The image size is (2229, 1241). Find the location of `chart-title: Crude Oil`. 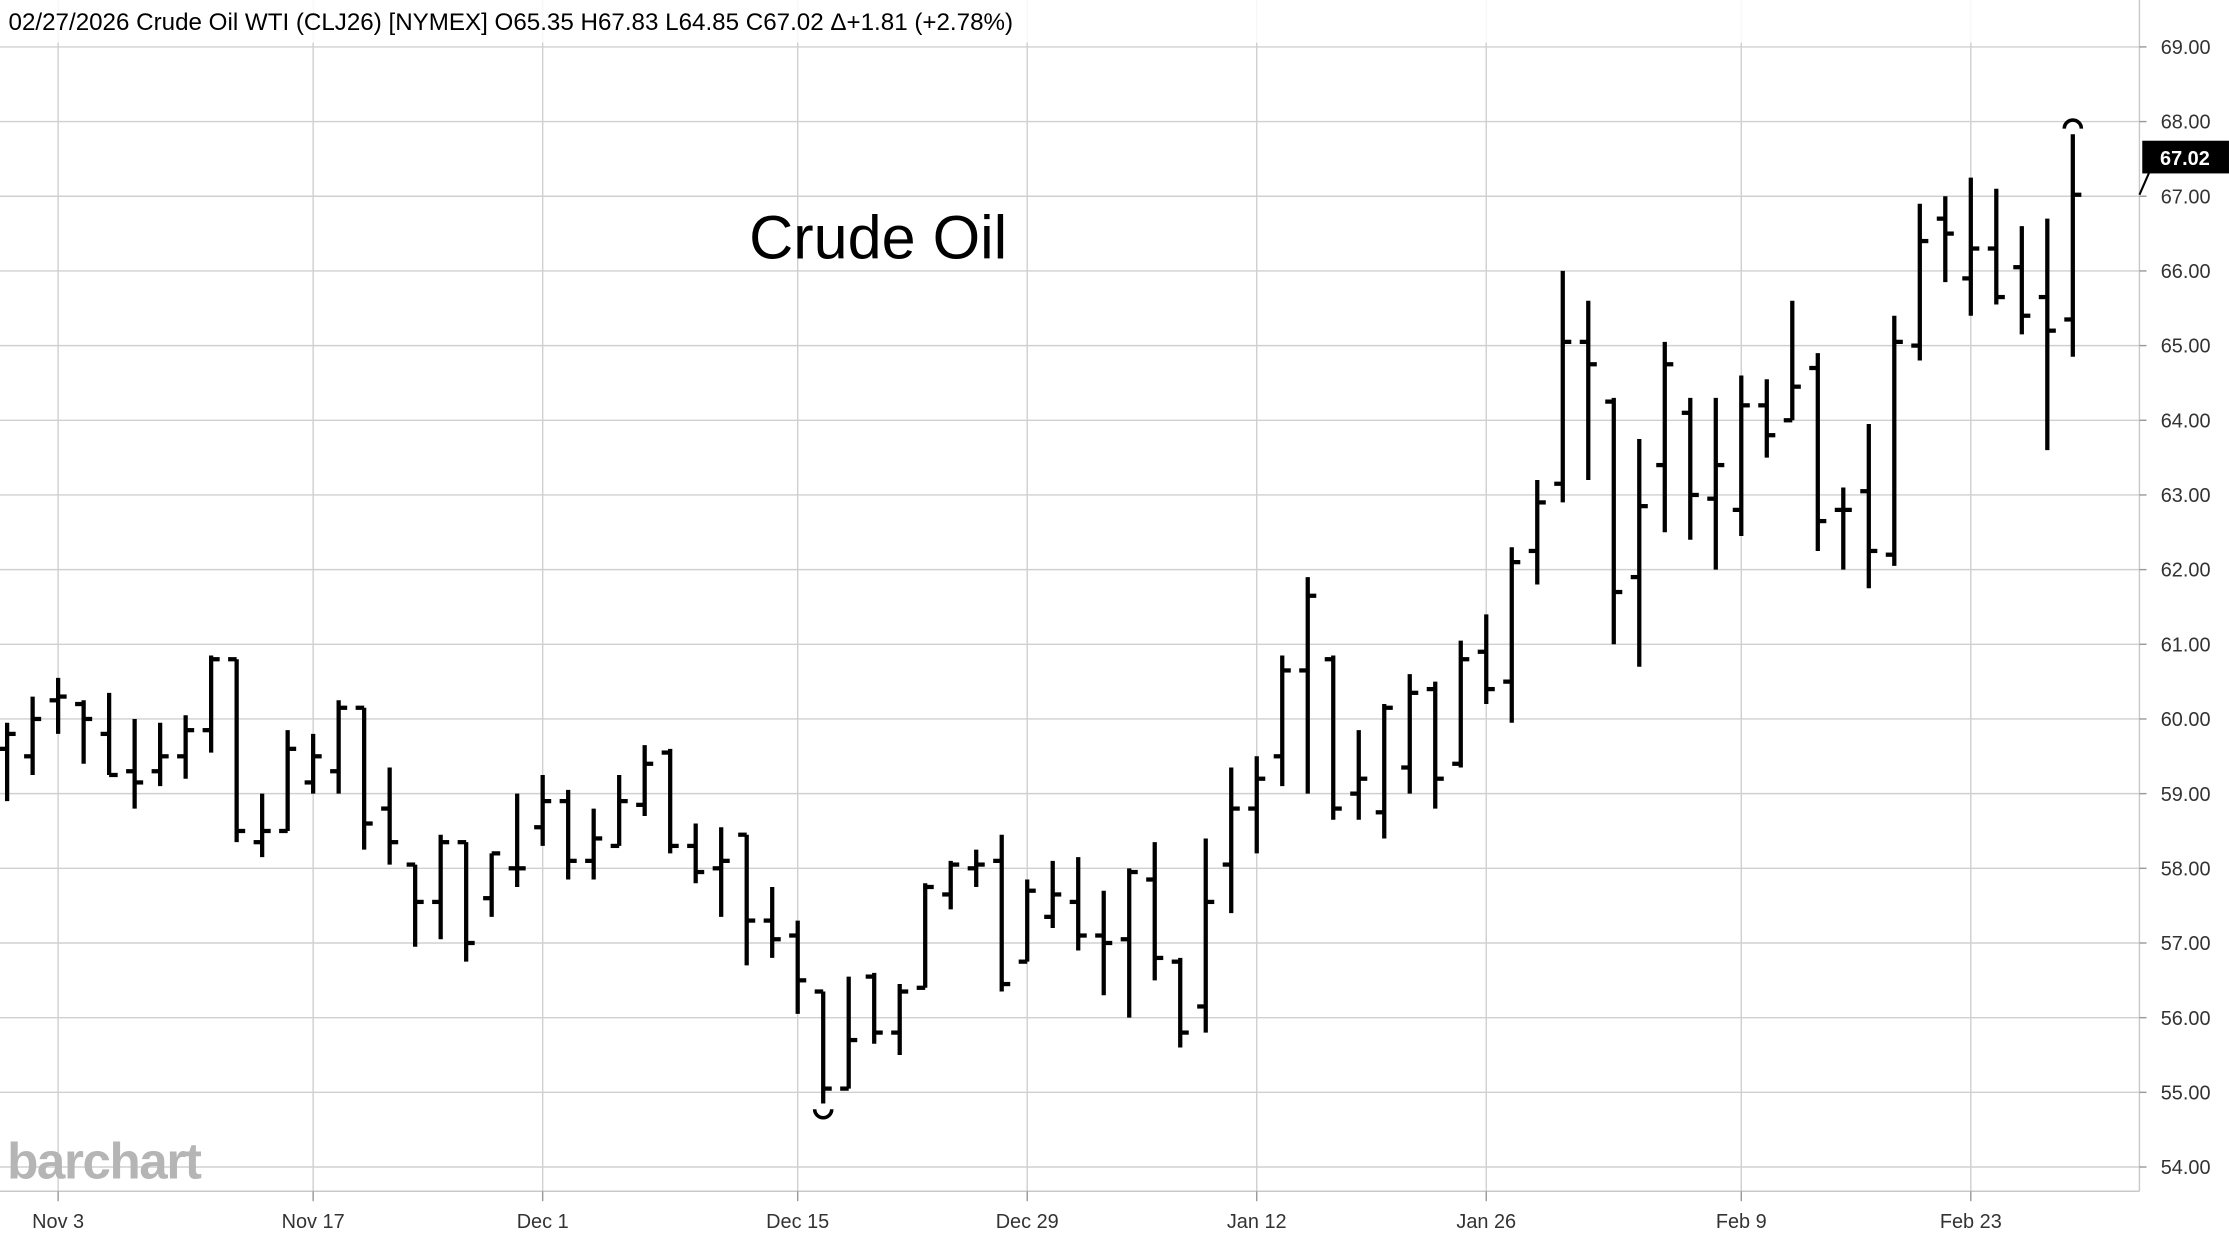

chart-title: Crude Oil is located at coordinates (878, 238).